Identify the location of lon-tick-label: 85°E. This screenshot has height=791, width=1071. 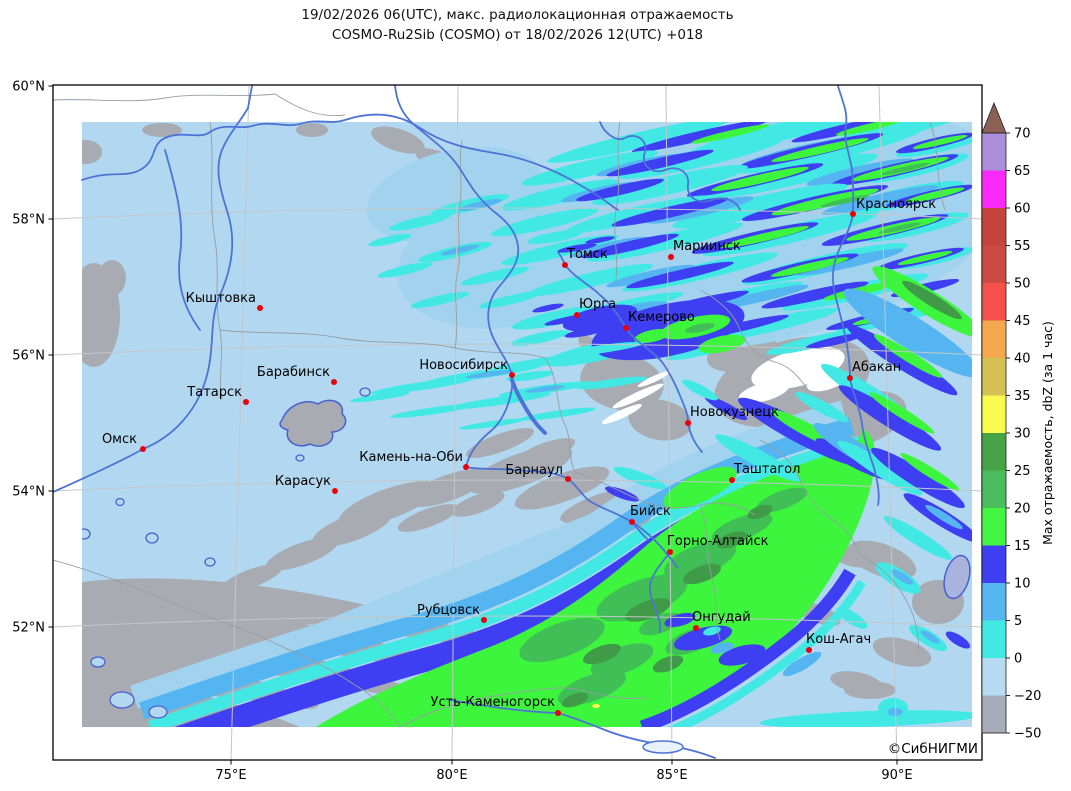
(671, 775).